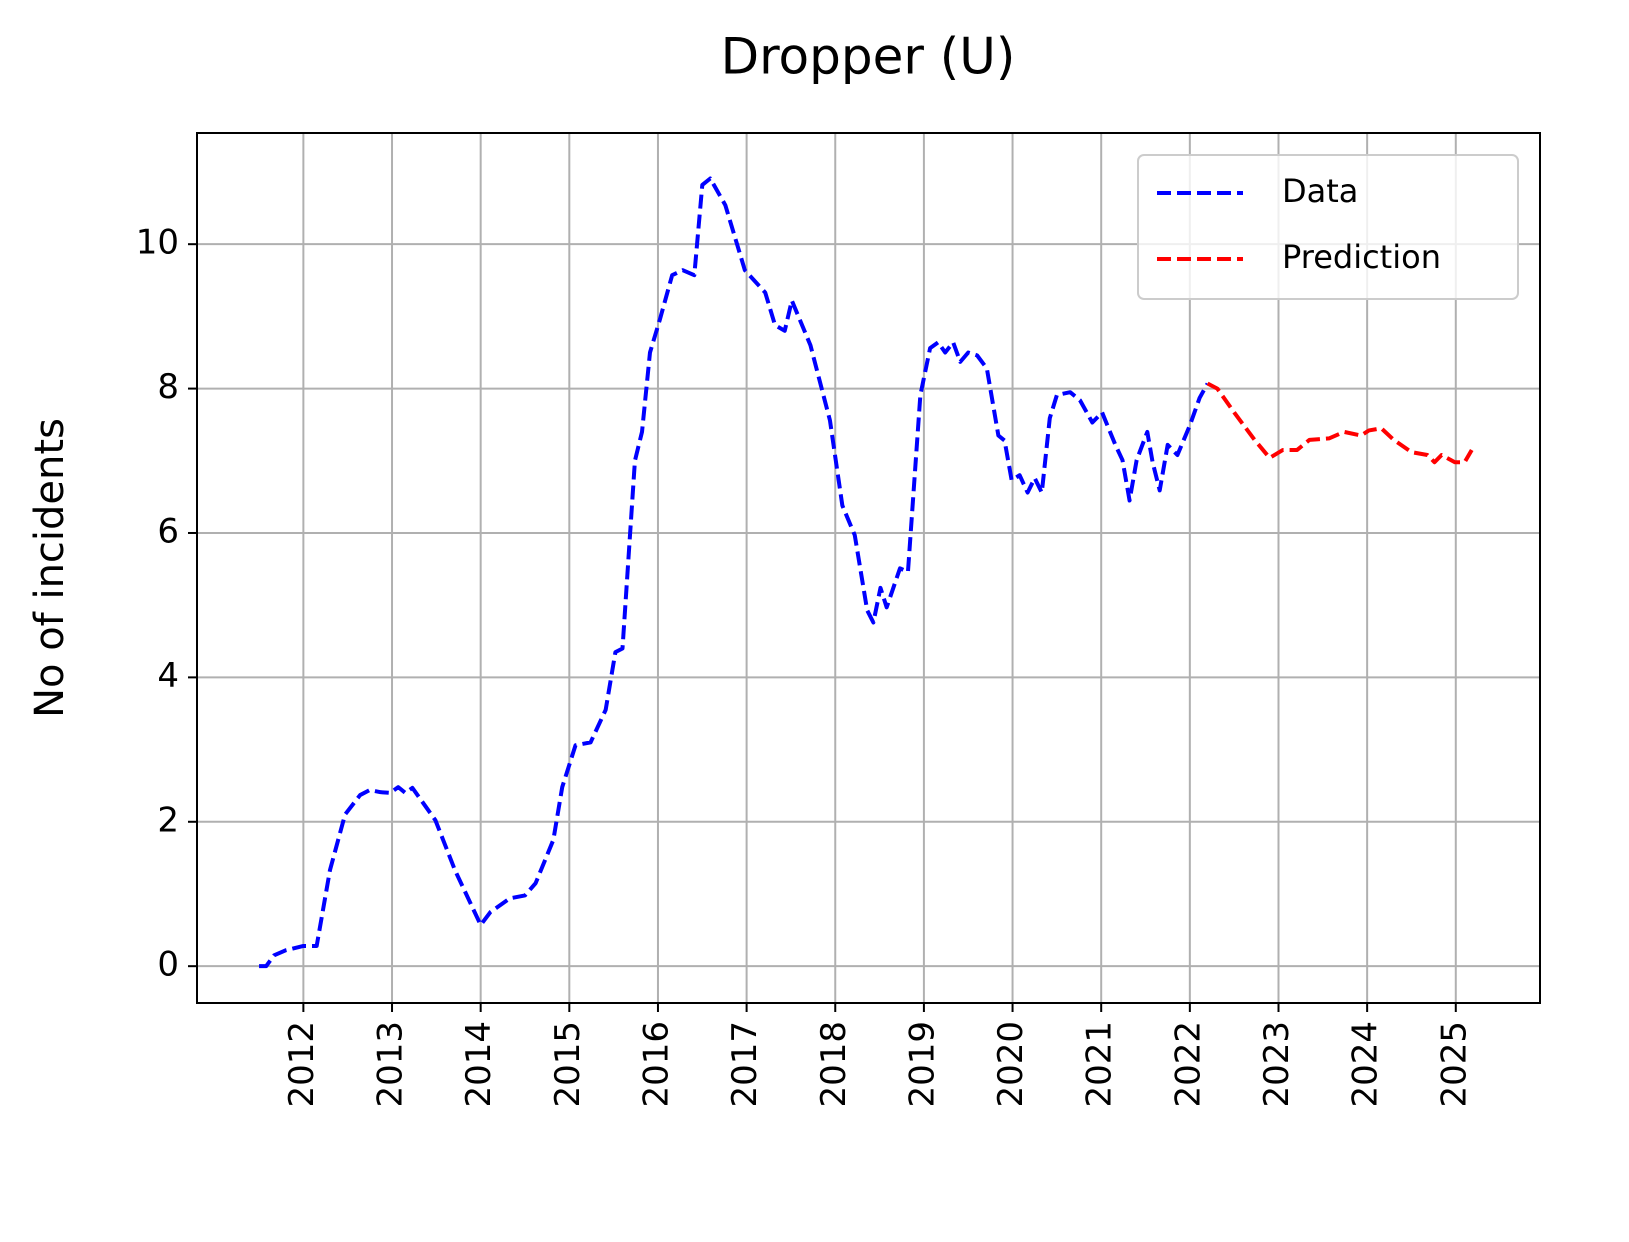 This screenshot has height=1242, width=1629. Describe the element at coordinates (168, 387) in the screenshot. I see `y-tick-label: 8` at that location.